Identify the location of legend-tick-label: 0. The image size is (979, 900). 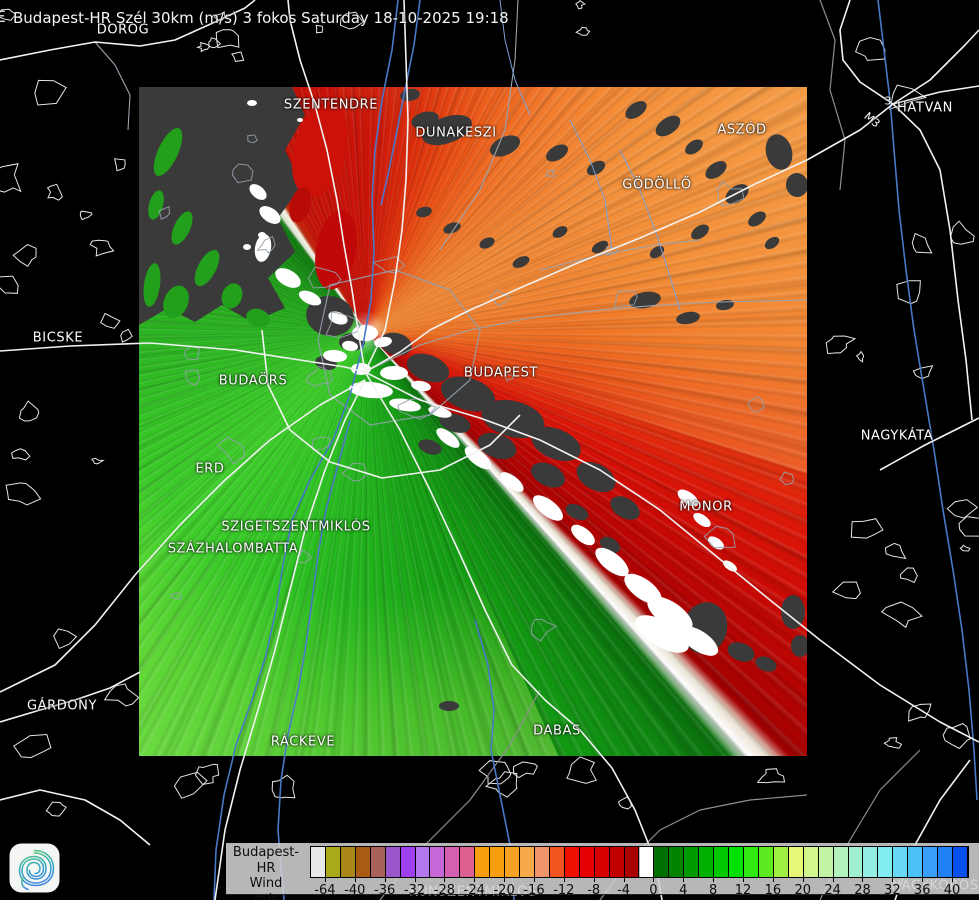
(653, 890).